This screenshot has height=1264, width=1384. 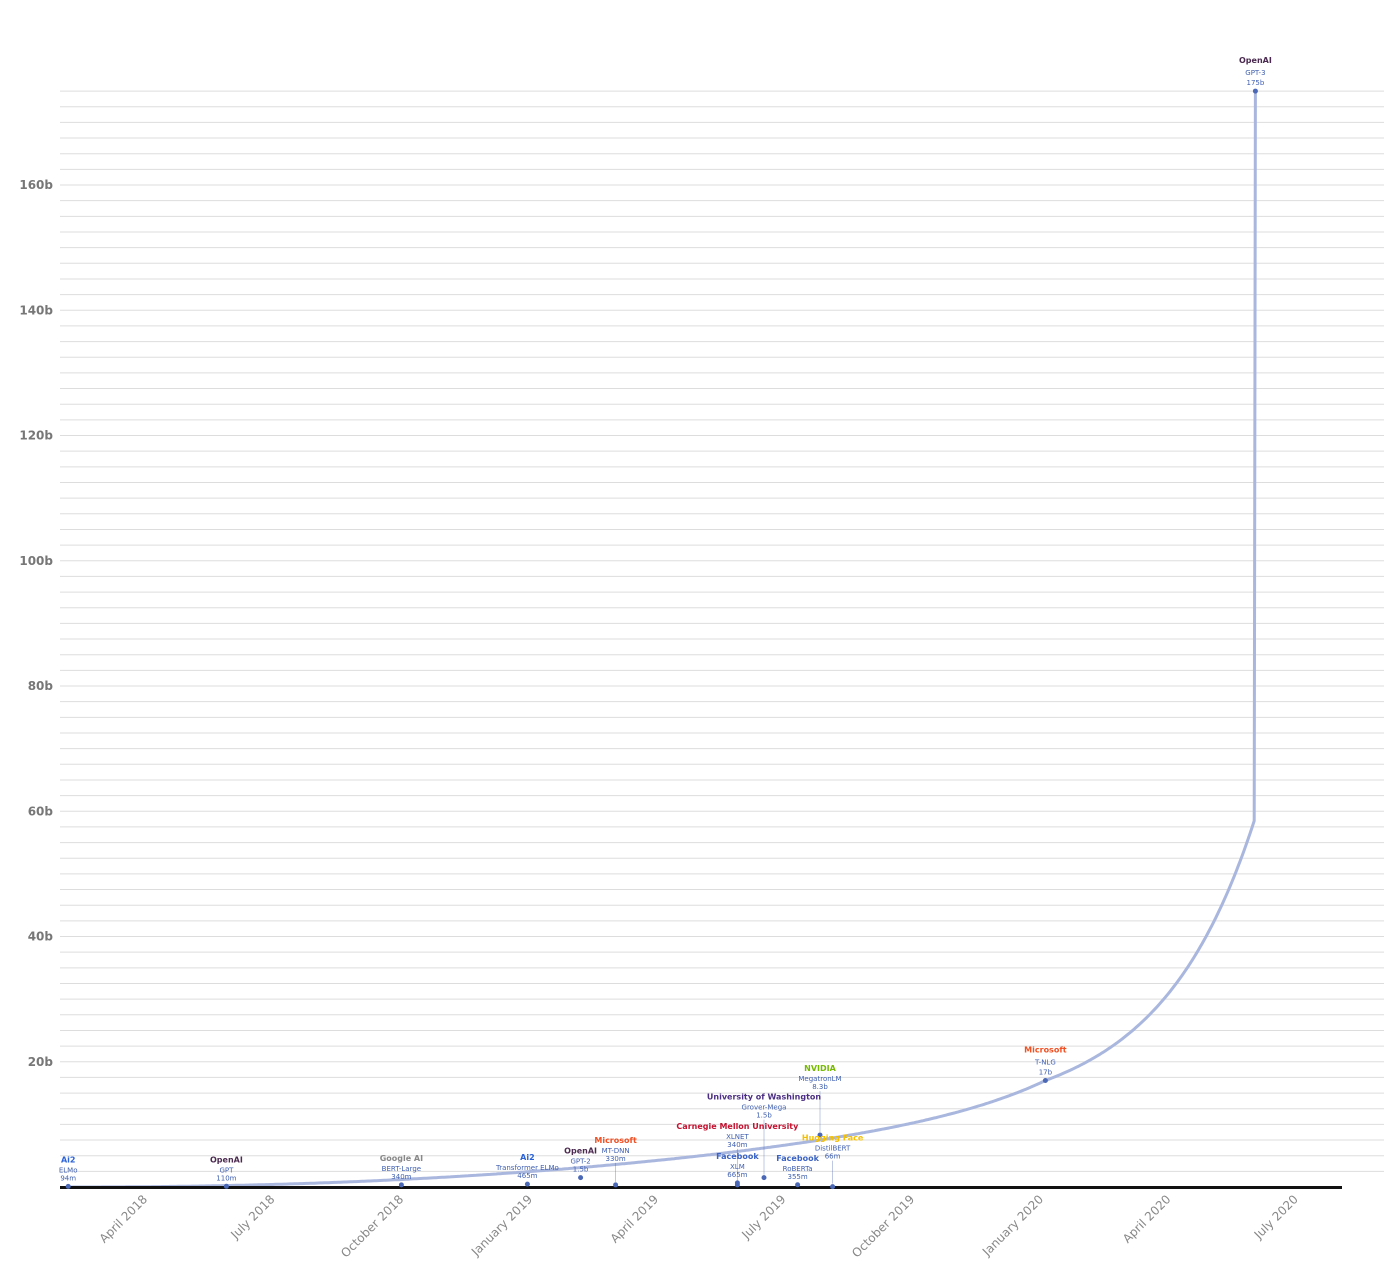 I want to click on model-label: MT-DNN, so click(x=616, y=1151).